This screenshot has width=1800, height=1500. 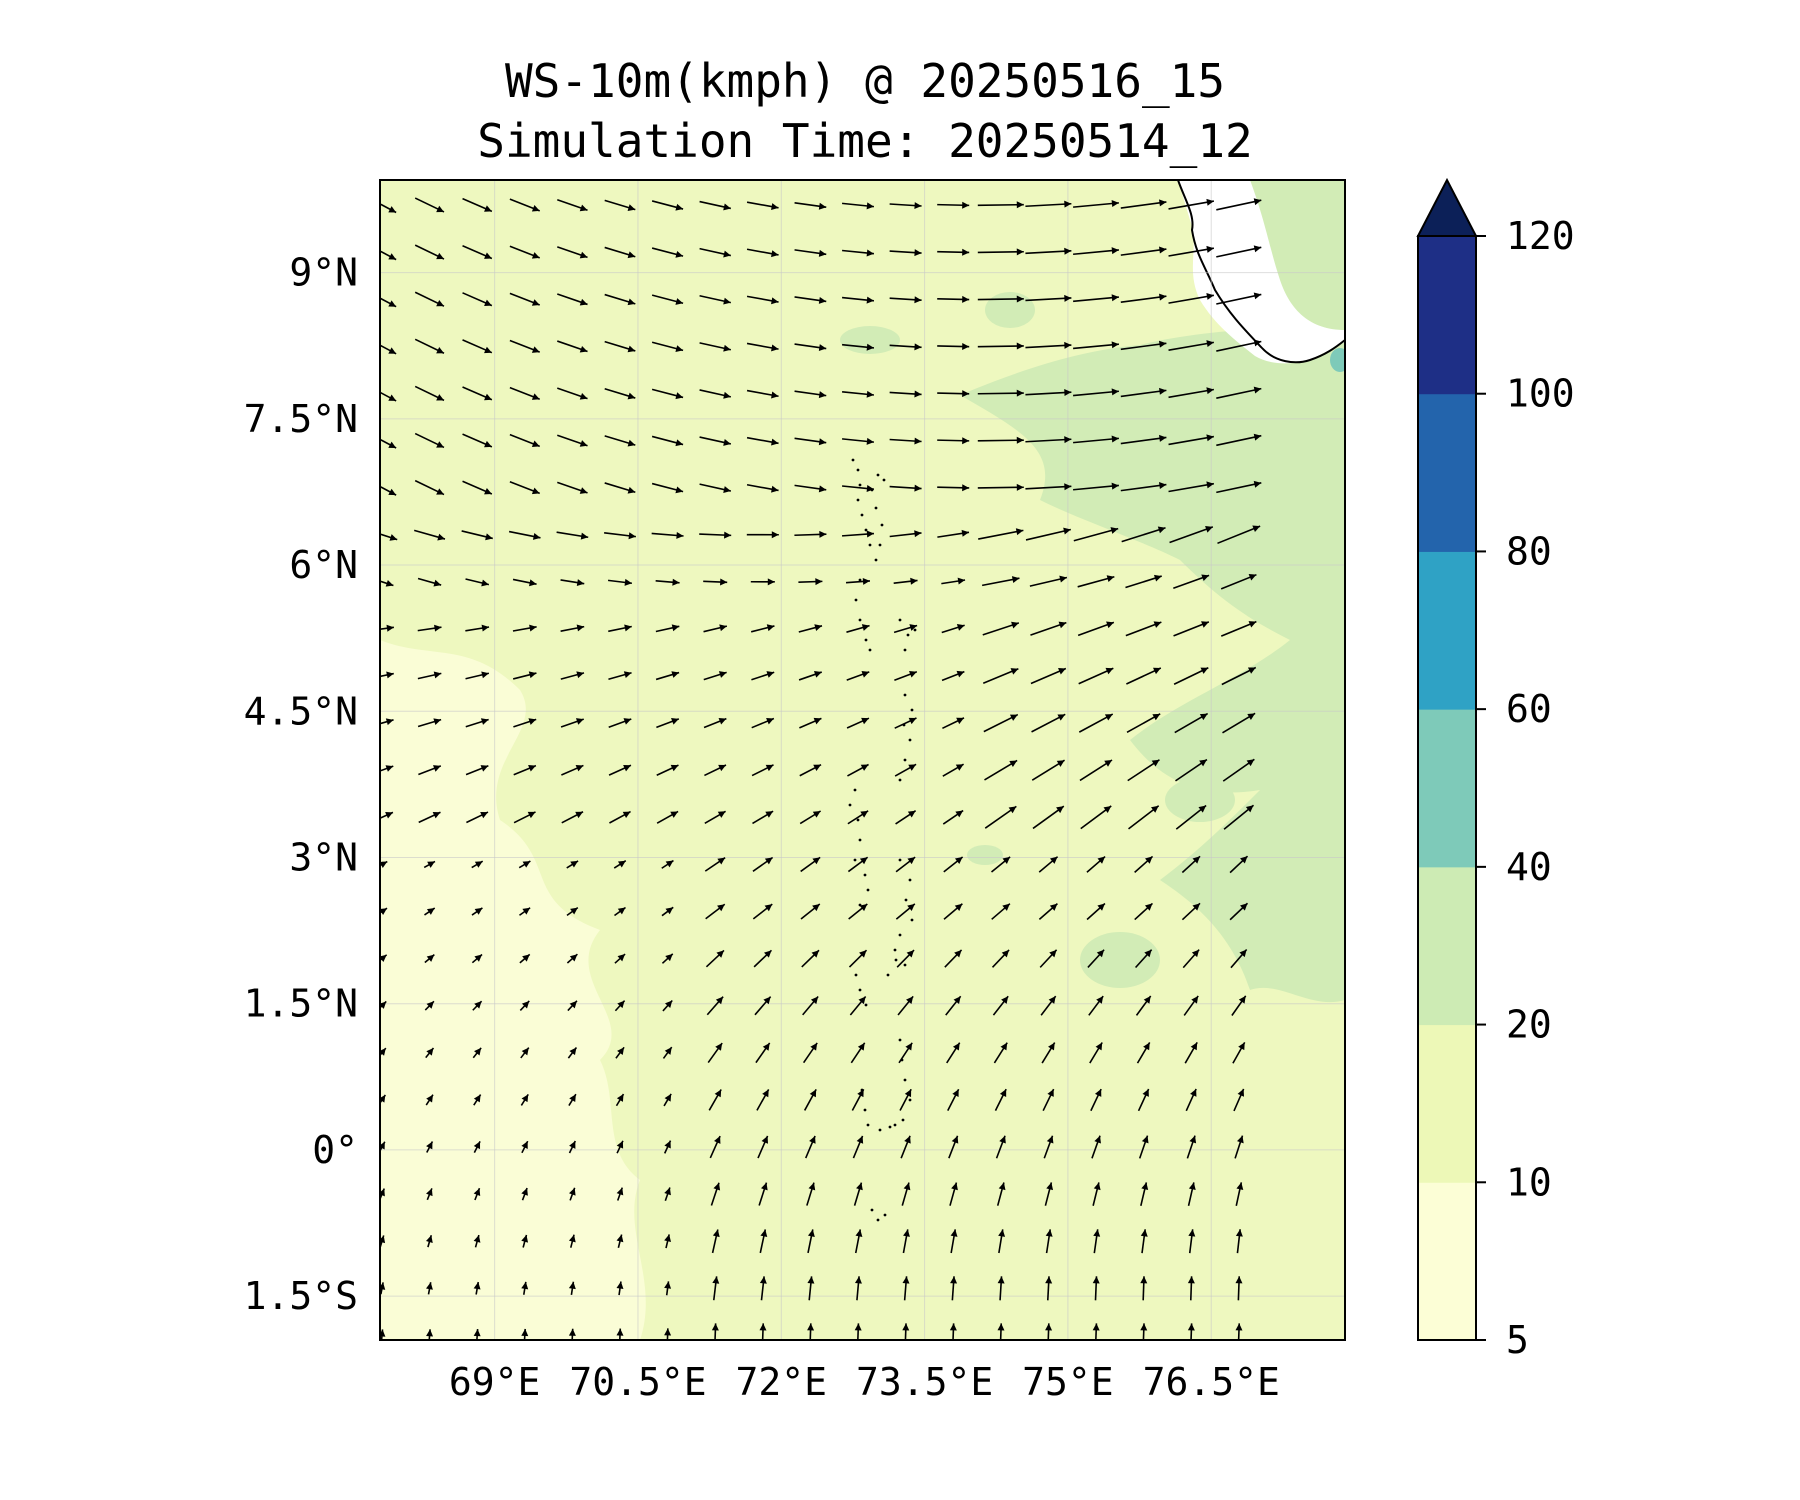 What do you see at coordinates (865, 141) in the screenshot?
I see `chart-subtitle: Simulation Time: 20250514_12` at bounding box center [865, 141].